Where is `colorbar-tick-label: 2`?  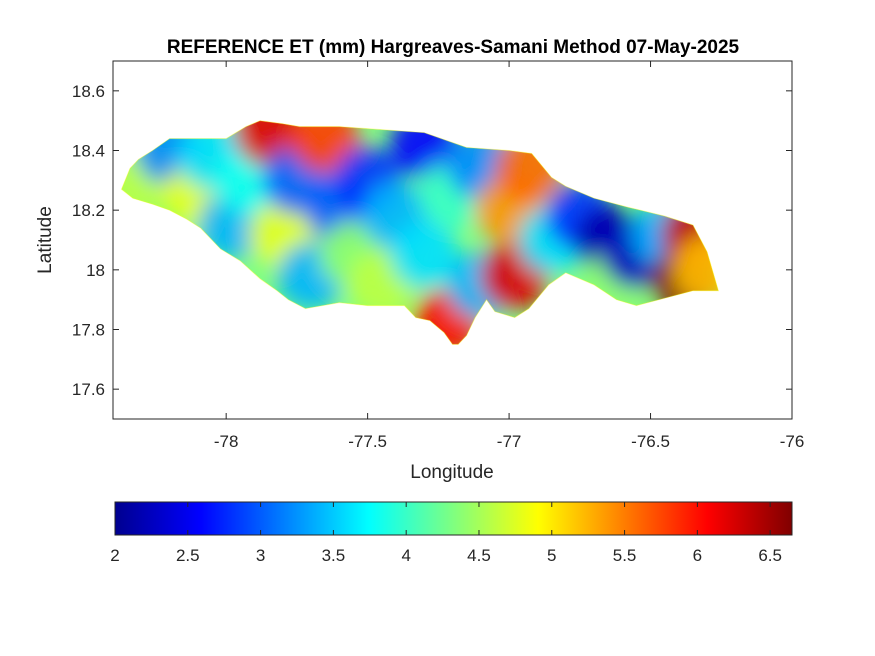 colorbar-tick-label: 2 is located at coordinates (114, 555).